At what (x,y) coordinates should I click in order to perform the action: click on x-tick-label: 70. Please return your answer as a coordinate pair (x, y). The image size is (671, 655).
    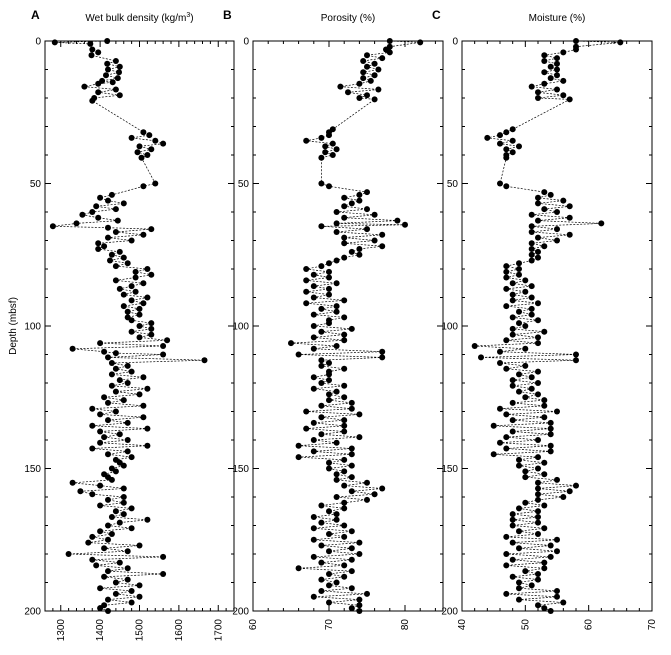
    Looking at the image, I should click on (329, 625).